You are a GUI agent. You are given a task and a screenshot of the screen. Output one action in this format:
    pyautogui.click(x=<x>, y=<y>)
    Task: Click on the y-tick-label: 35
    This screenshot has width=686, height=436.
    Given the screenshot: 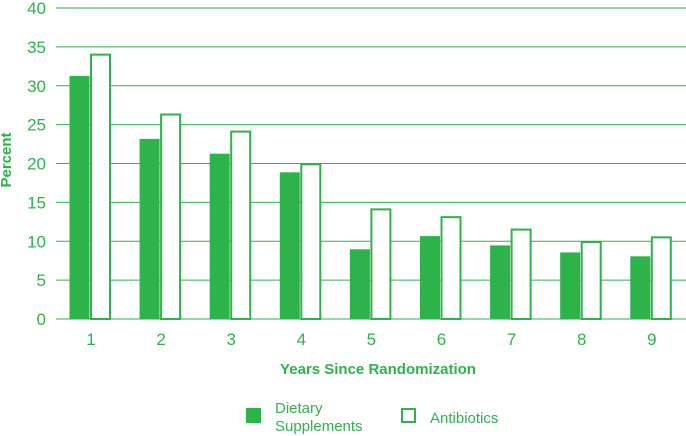 What is the action you would take?
    pyautogui.click(x=36, y=47)
    